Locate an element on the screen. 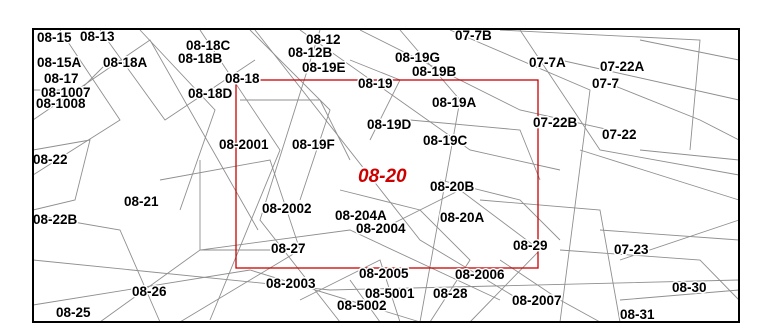 The width and height of the screenshot is (761, 324). parcel-label-text: 08-18B is located at coordinates (200, 58).